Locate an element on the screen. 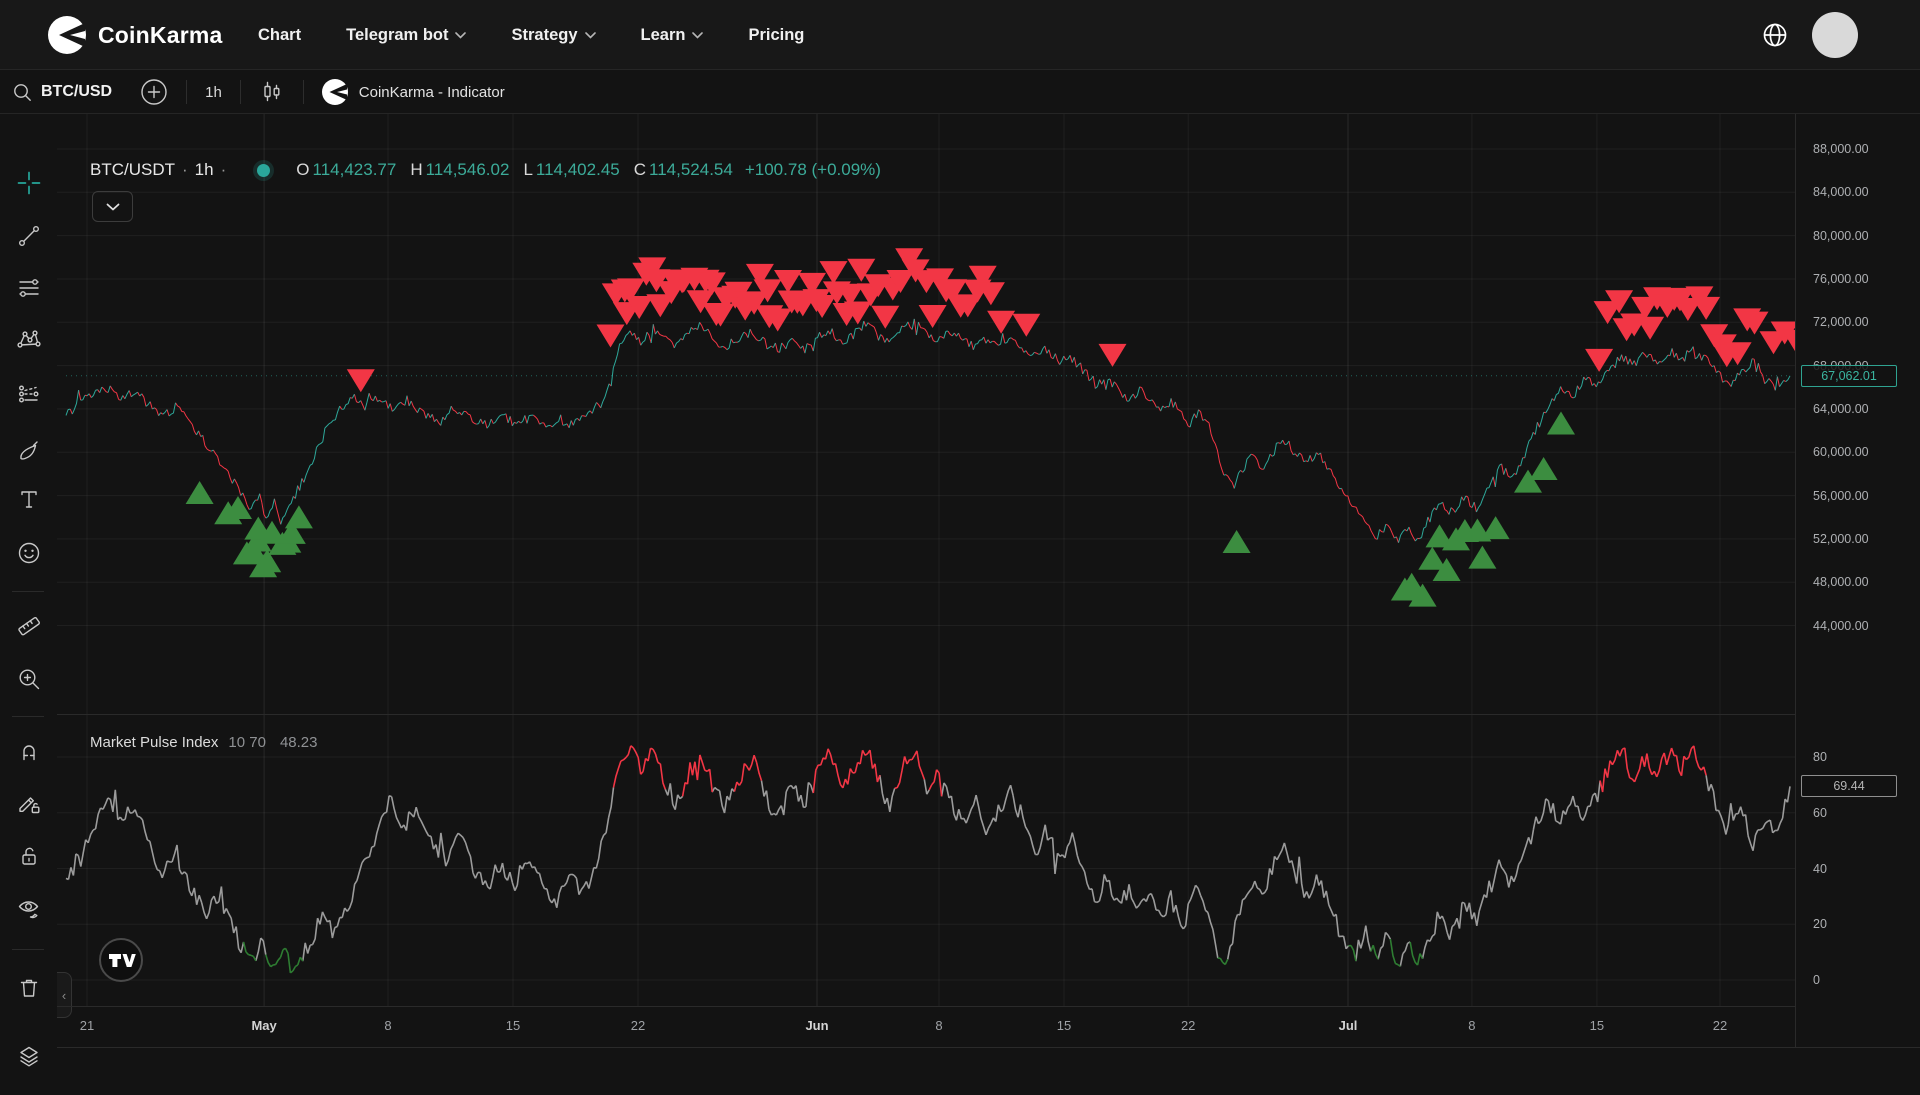  price-axis-label: 64,000.00 is located at coordinates (1841, 408).